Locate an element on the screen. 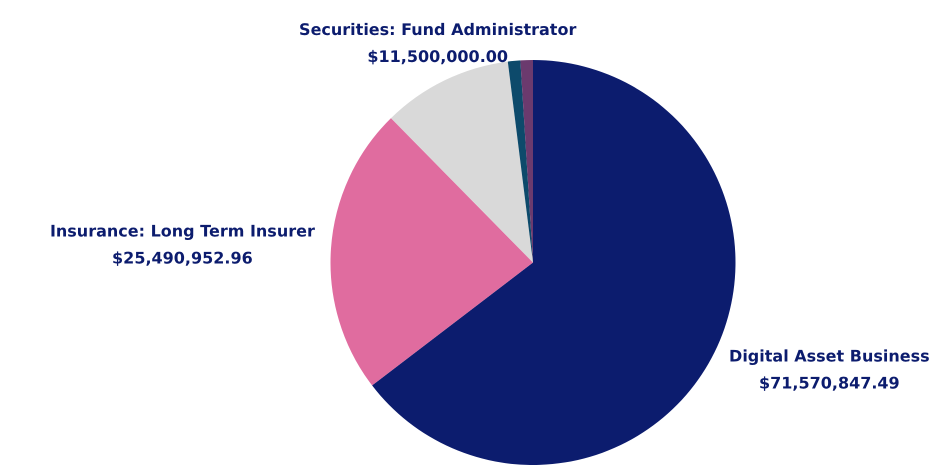 This screenshot has width=947, height=465. slice-label: Digital Asset Business is located at coordinates (829, 356).